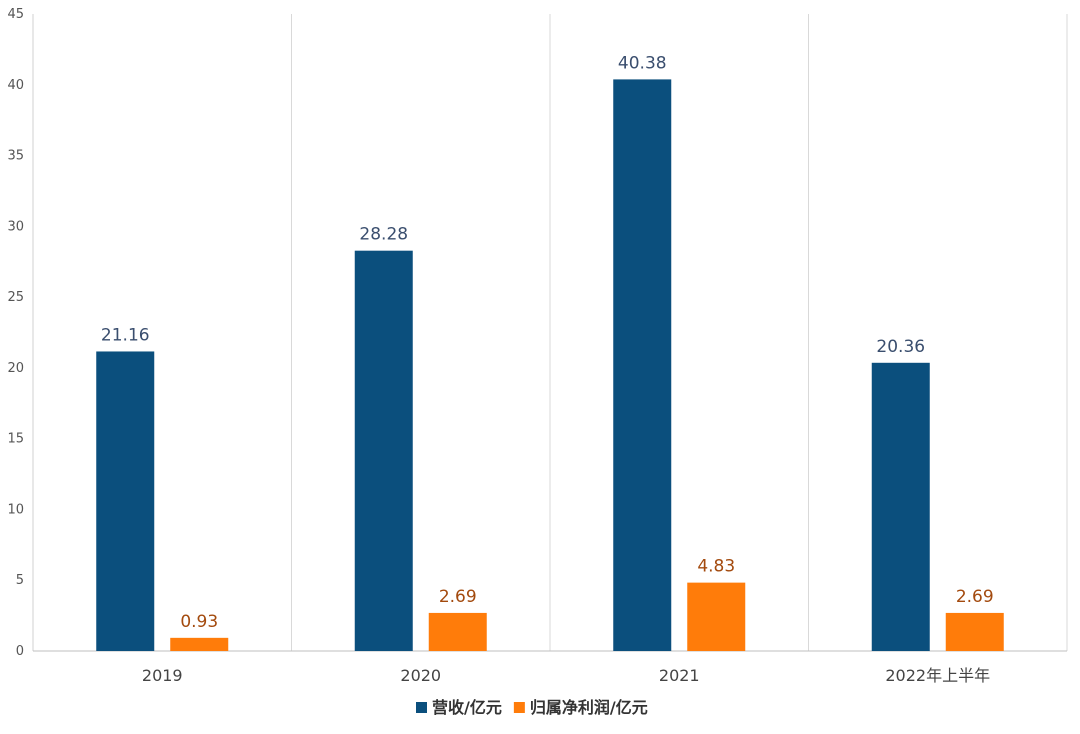 The height and width of the screenshot is (734, 1080). What do you see at coordinates (15, 14) in the screenshot?
I see `y-tick-label: 45` at bounding box center [15, 14].